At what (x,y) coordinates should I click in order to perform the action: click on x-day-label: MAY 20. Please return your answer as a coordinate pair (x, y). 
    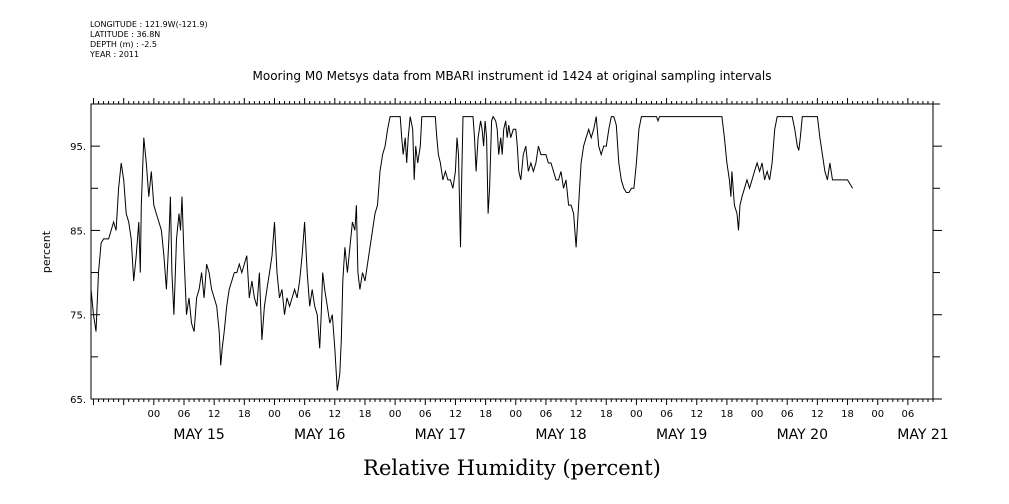
    Looking at the image, I should click on (802, 435).